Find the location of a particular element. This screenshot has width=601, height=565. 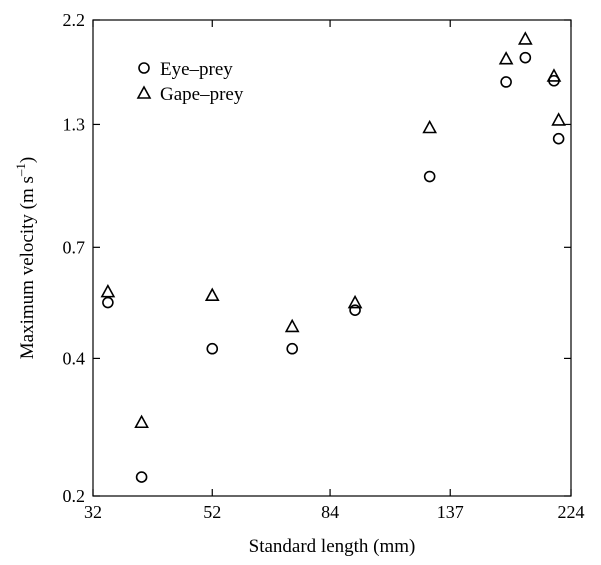

legend-circle-marker is located at coordinates (144, 68).